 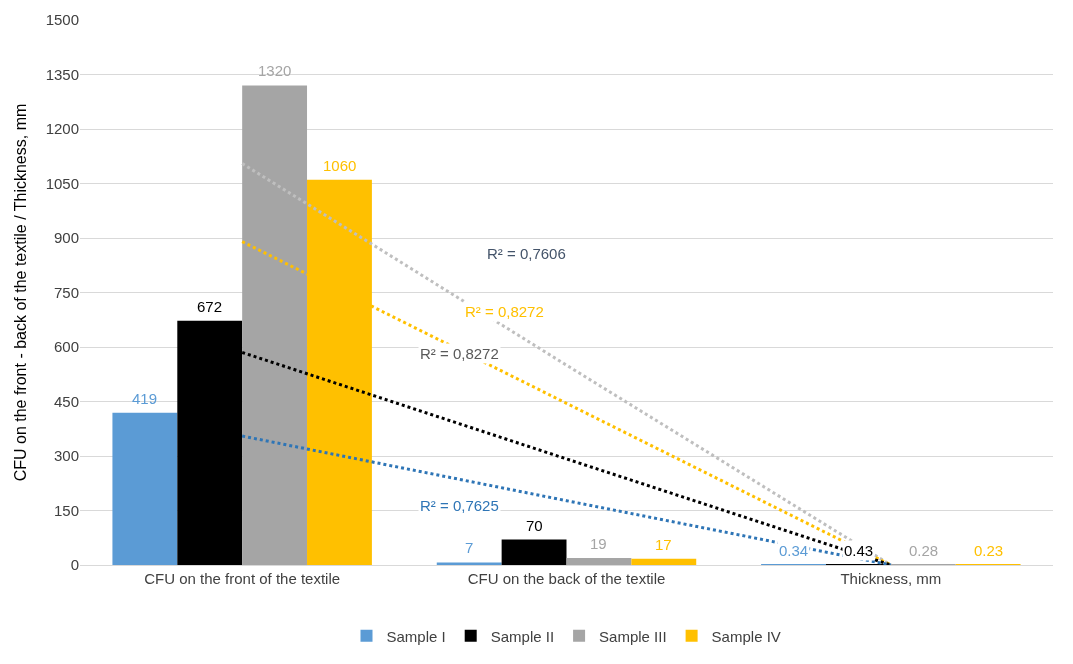 What do you see at coordinates (469, 547) in the screenshot?
I see `data-label: 7` at bounding box center [469, 547].